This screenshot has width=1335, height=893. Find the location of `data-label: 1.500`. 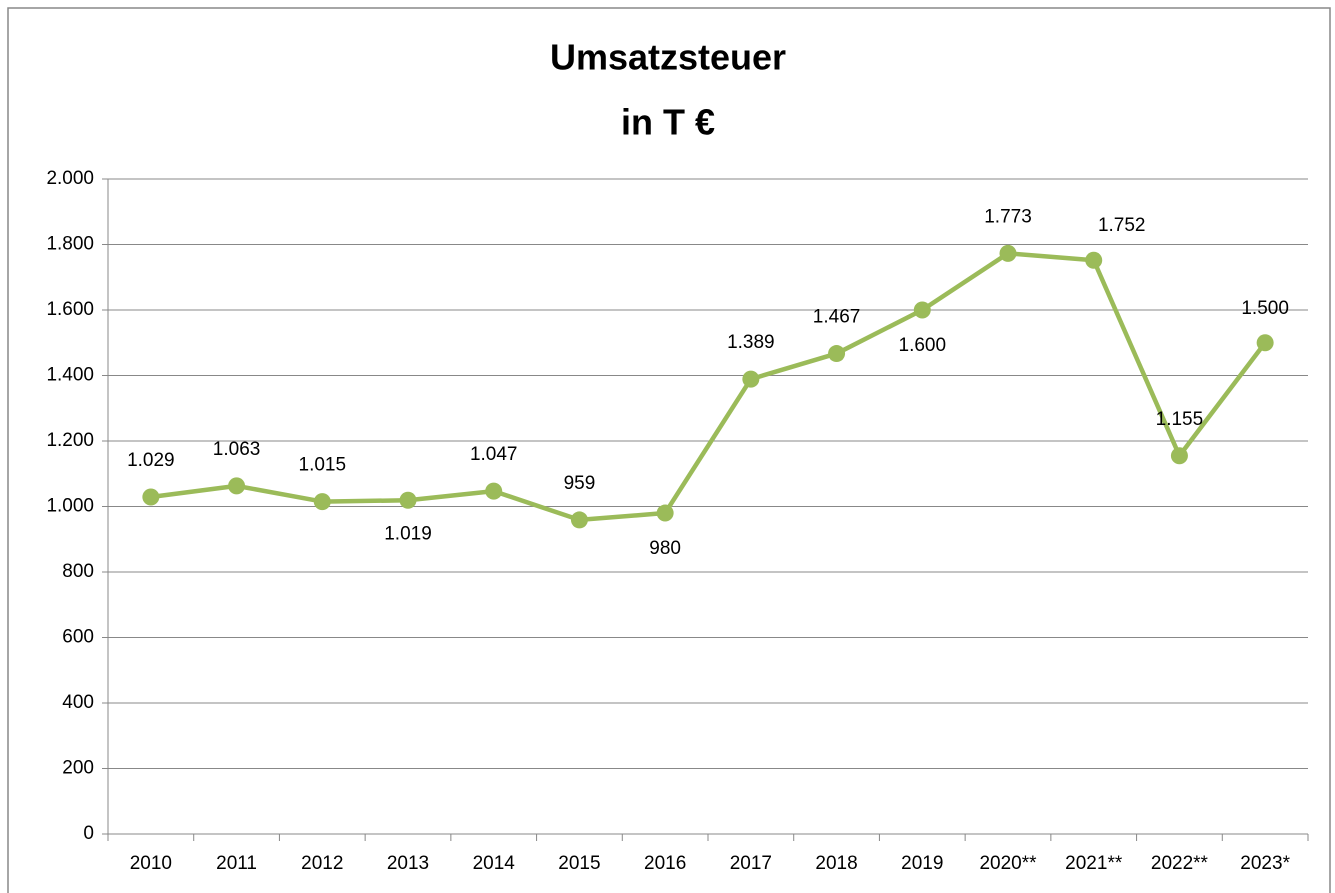

data-label: 1.500 is located at coordinates (1265, 308).